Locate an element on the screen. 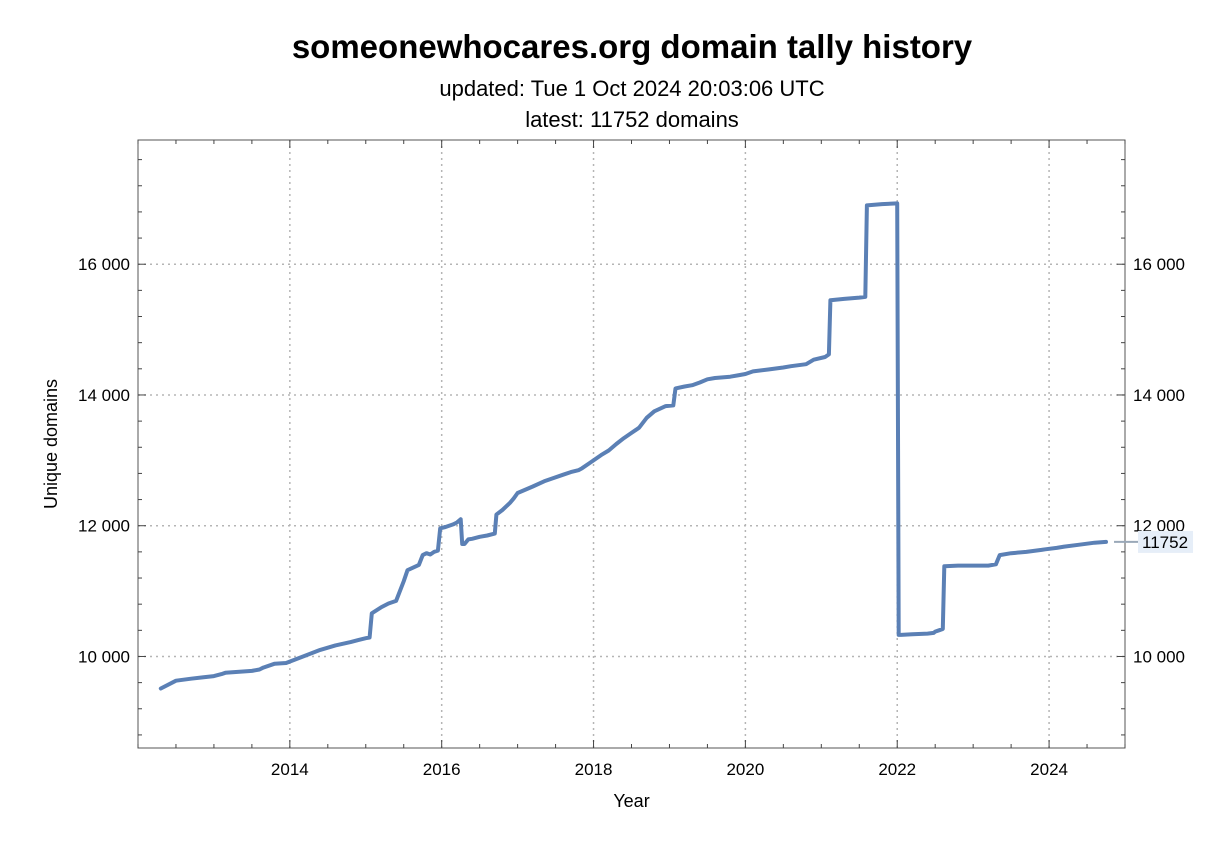  chart-subtitle-updated: updated: Tue 1 Oct 2024 20:03:06 UTC is located at coordinates (632, 88).